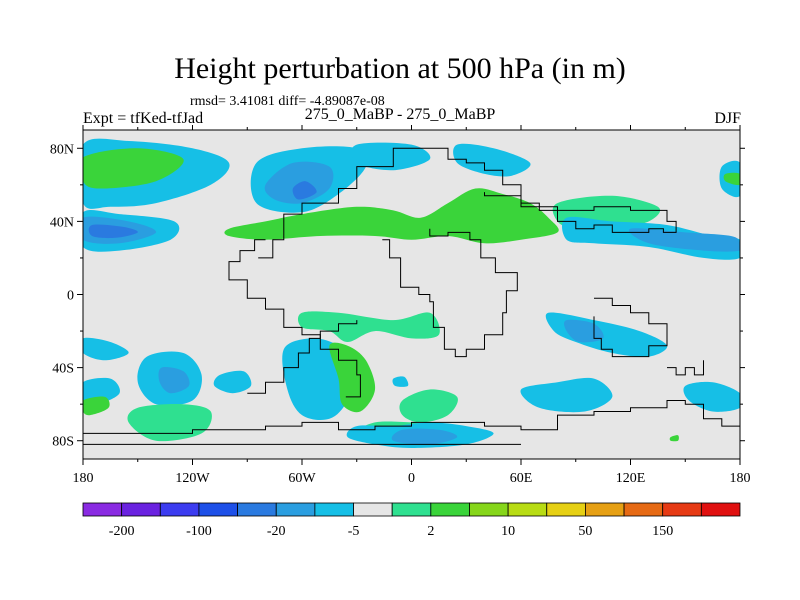 This screenshot has height=600, width=800. I want to click on colorbar-label: -20, so click(276, 531).